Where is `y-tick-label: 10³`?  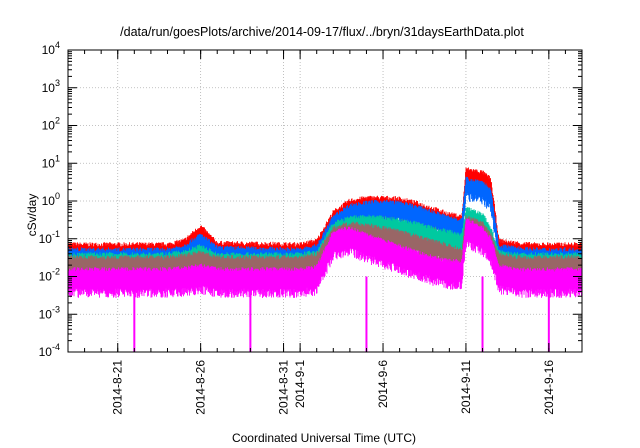 y-tick-label: 10³ is located at coordinates (51, 86).